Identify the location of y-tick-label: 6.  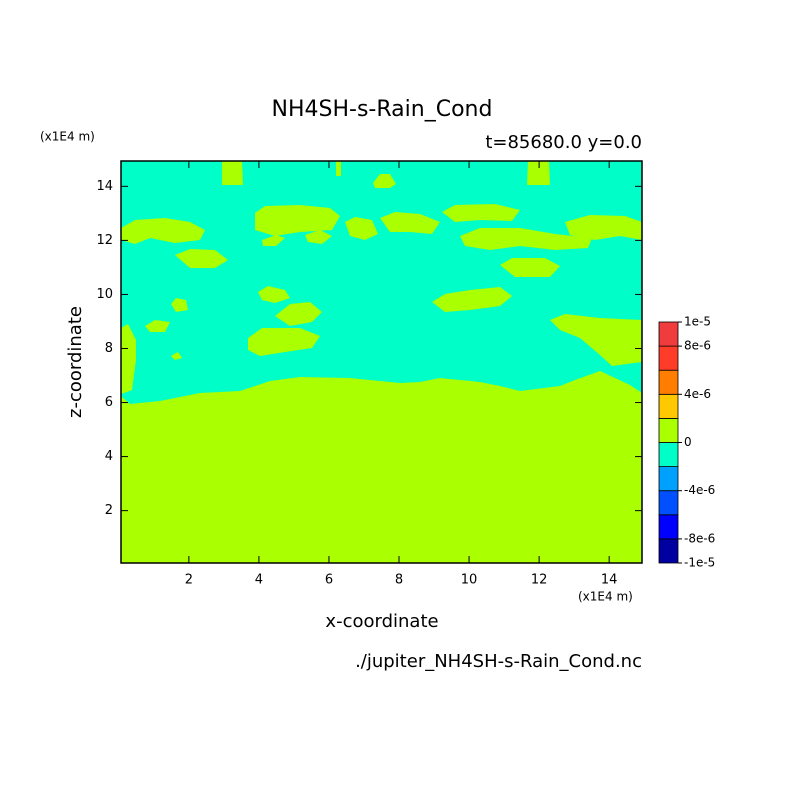
(109, 402).